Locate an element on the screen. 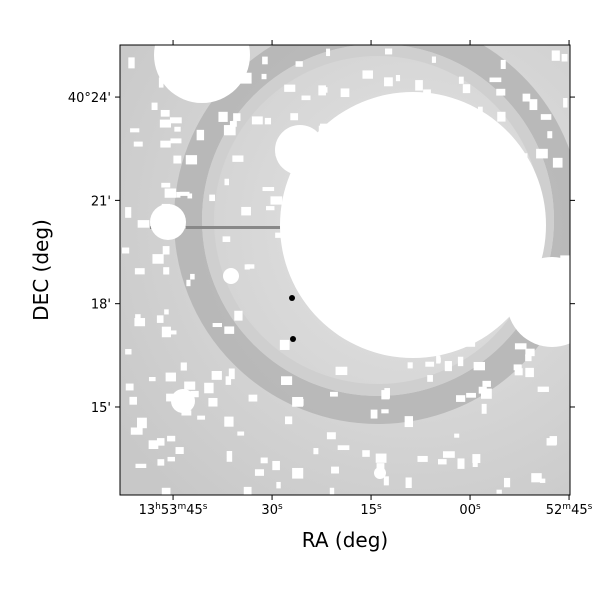 The width and height of the screenshot is (600, 600). x-tick-label: 15s is located at coordinates (371, 510).